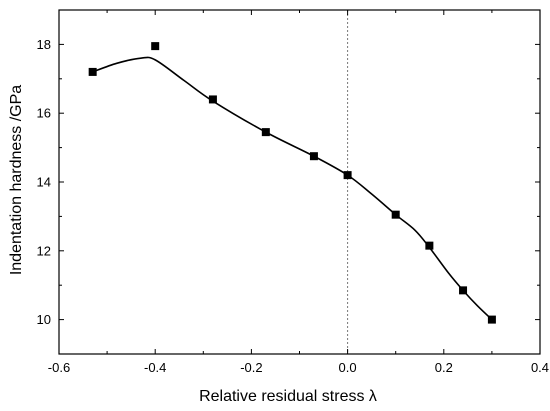 The width and height of the screenshot is (550, 411). What do you see at coordinates (44, 182) in the screenshot?
I see `y-tick-label: 14` at bounding box center [44, 182].